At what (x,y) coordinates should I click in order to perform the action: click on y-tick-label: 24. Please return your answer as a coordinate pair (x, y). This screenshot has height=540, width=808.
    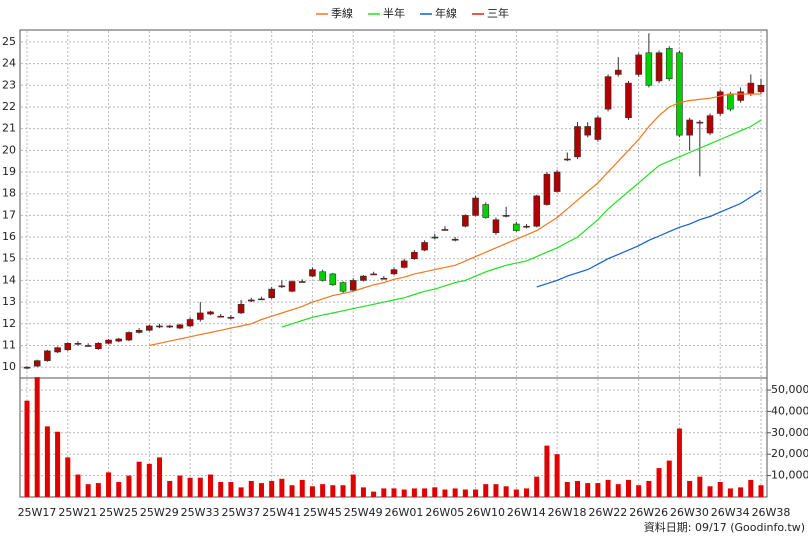
    Looking at the image, I should click on (9, 63).